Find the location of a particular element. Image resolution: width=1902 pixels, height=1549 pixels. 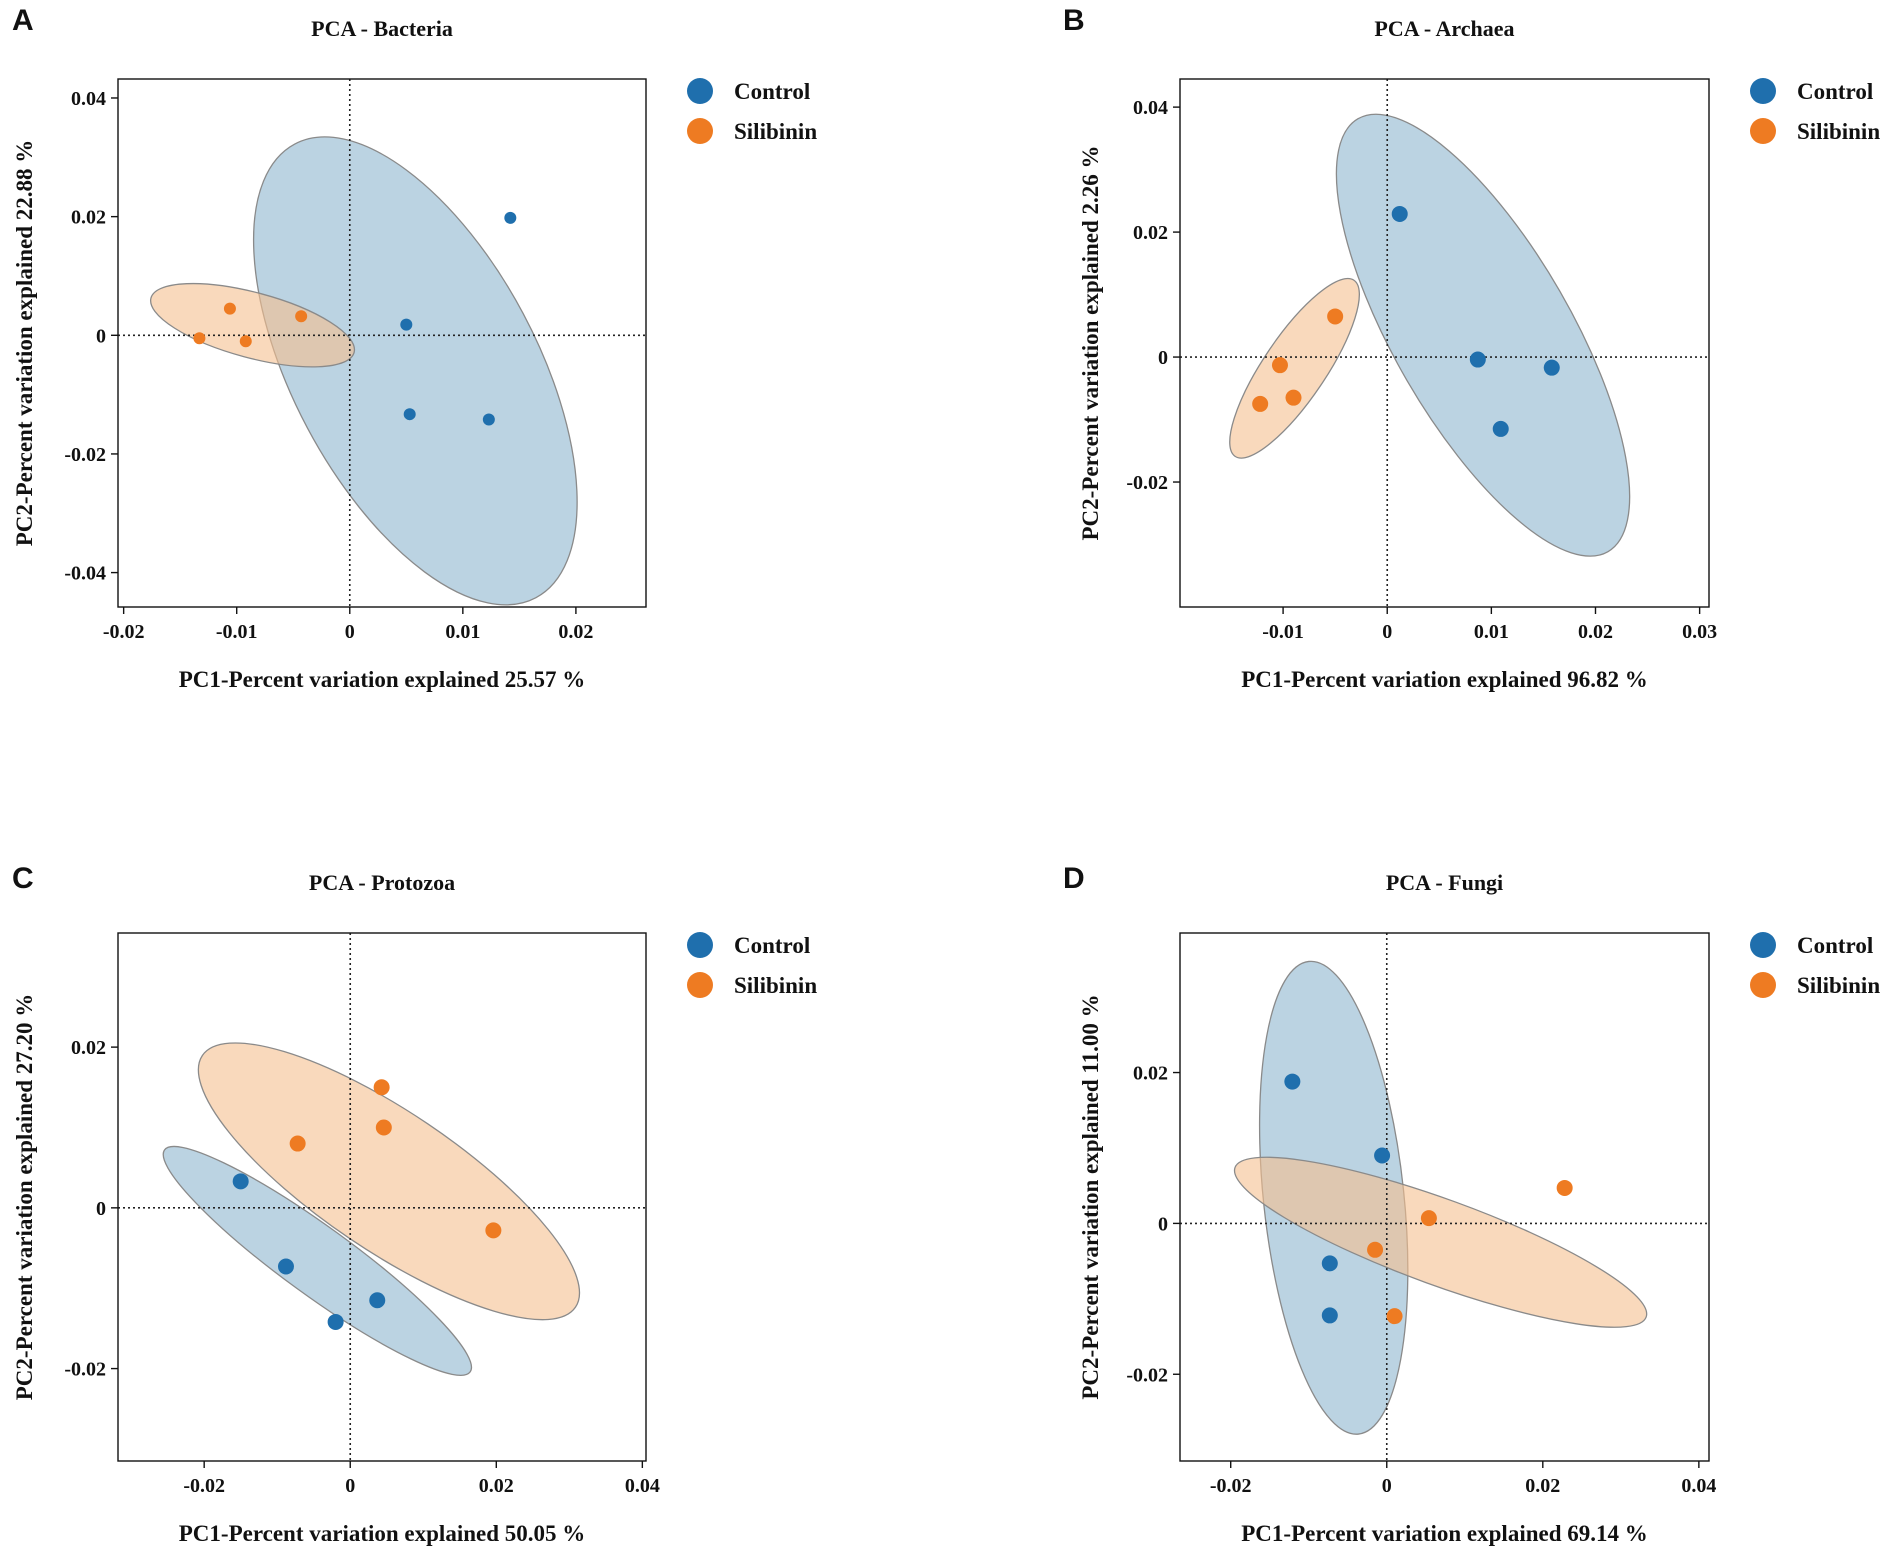

x-axis-label: PC1-Percent variation explained 96.82 % is located at coordinates (1444, 679).